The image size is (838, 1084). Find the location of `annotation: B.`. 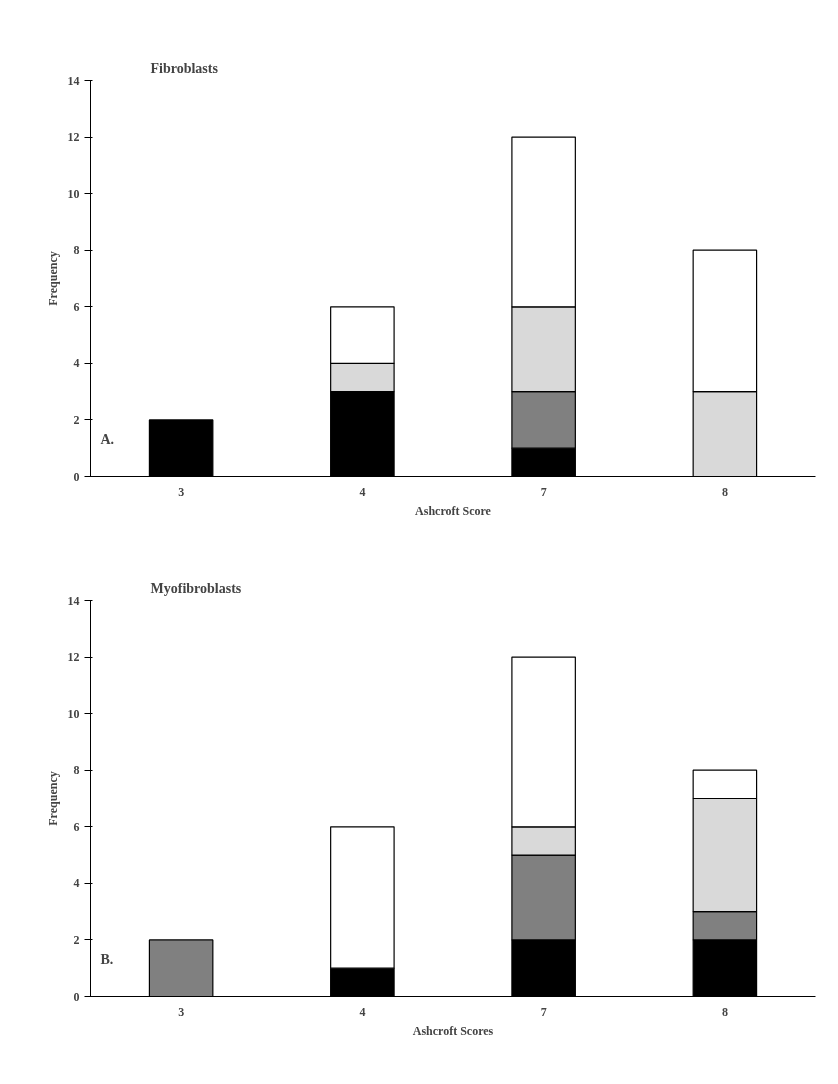

annotation: B. is located at coordinates (107, 959).